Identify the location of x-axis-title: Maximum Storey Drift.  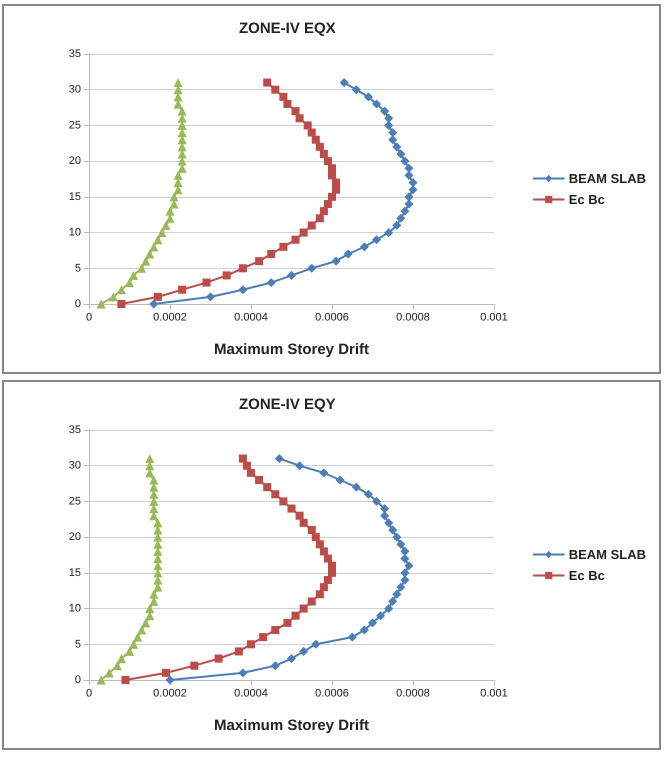
(292, 349).